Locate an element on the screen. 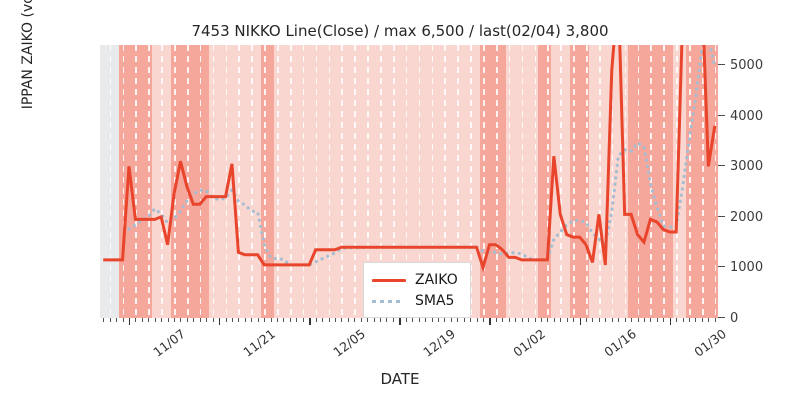 The height and width of the screenshot is (400, 800). y-axis-tick: 1000 is located at coordinates (740, 267).